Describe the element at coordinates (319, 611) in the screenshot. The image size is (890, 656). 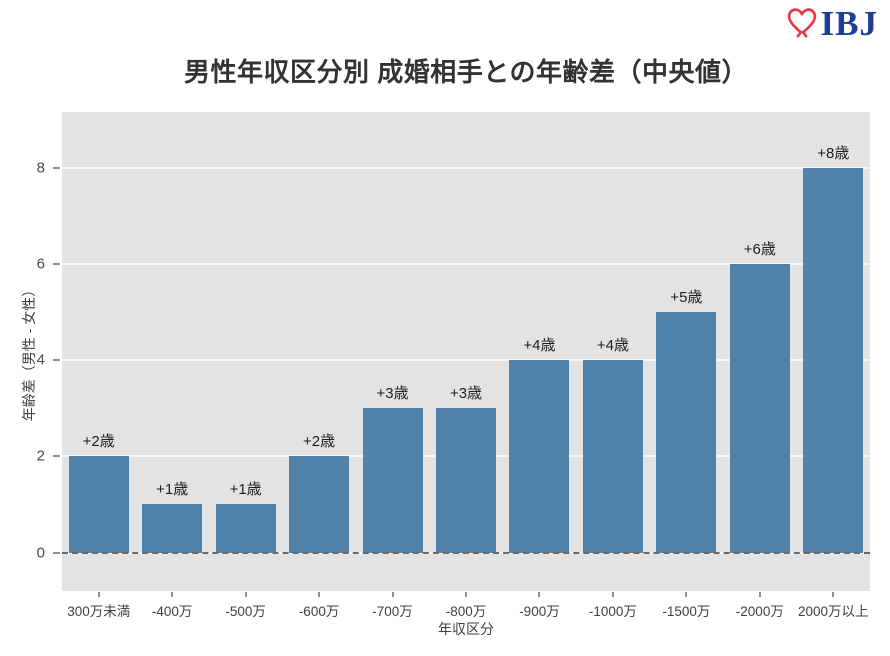
I see `x-tick-label: -600万` at that location.